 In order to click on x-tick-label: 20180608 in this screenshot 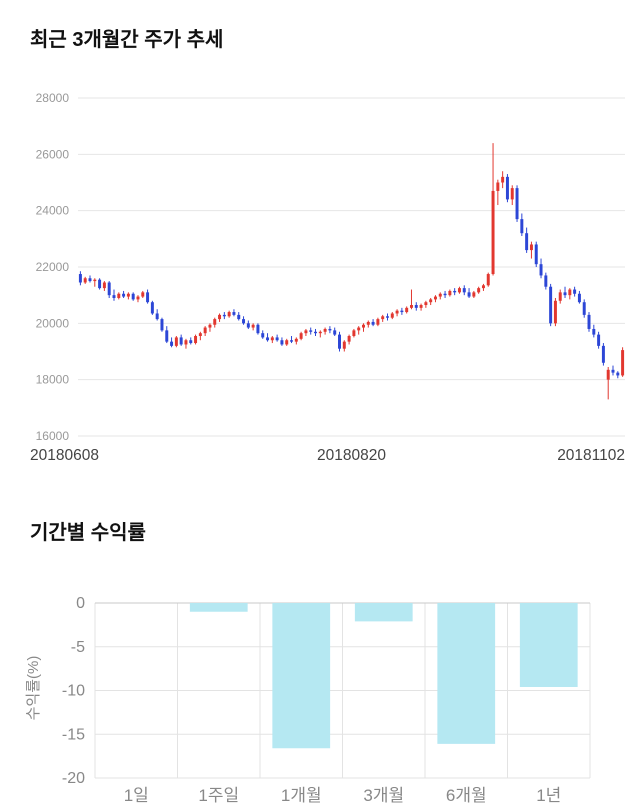, I will do `click(64, 455)`.